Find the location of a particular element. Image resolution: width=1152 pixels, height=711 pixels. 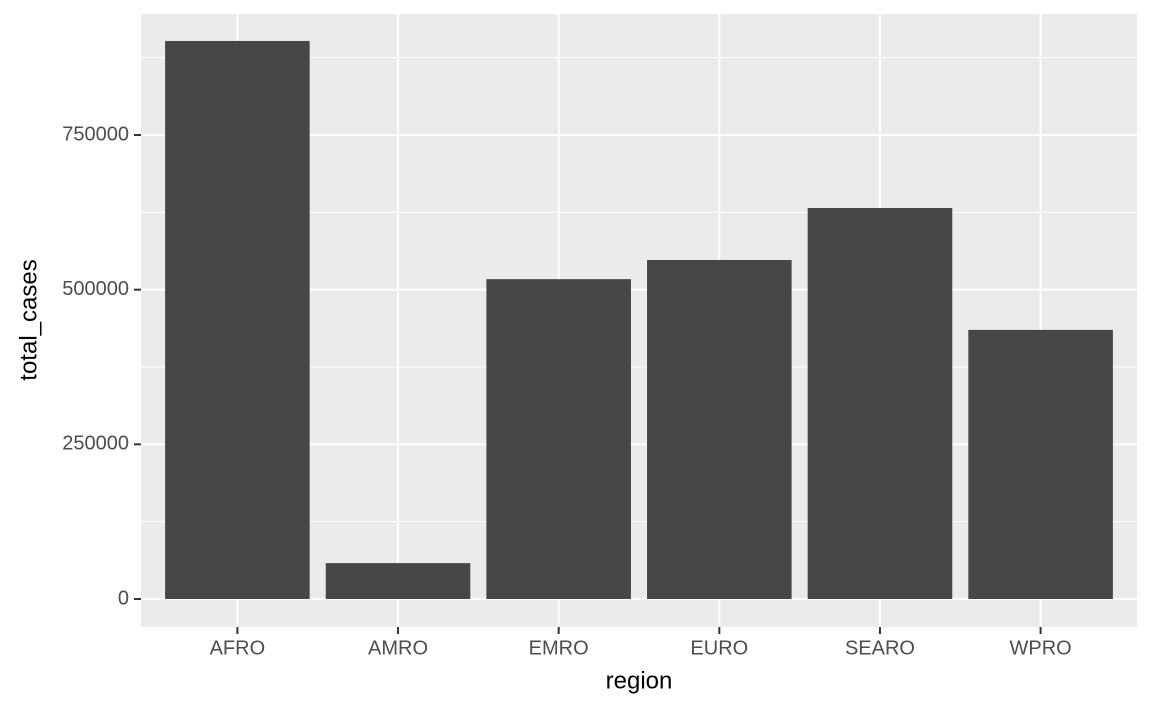

x-tick-label: EMRO is located at coordinates (559, 648).